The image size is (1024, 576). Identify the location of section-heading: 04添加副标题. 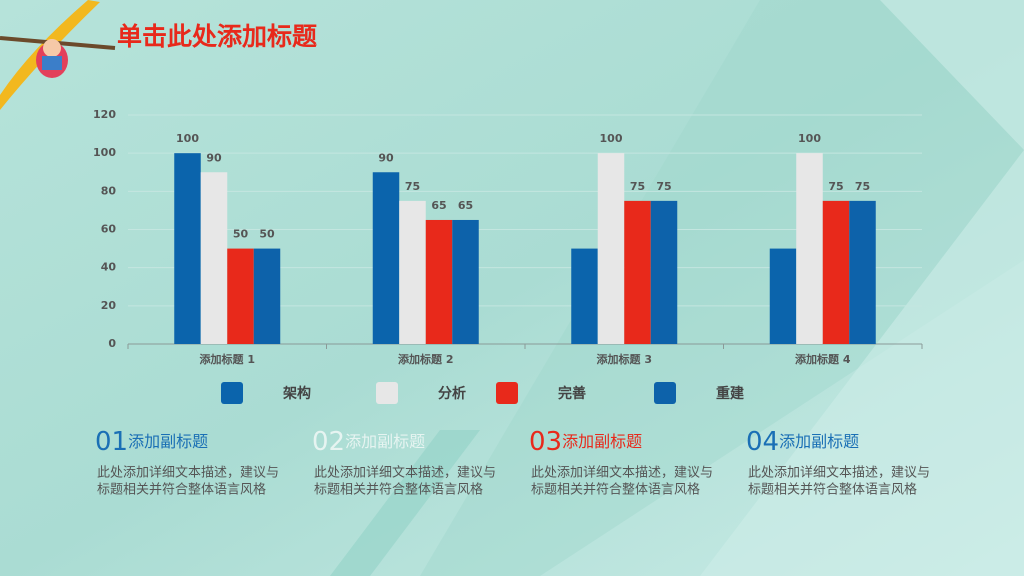
(802, 442).